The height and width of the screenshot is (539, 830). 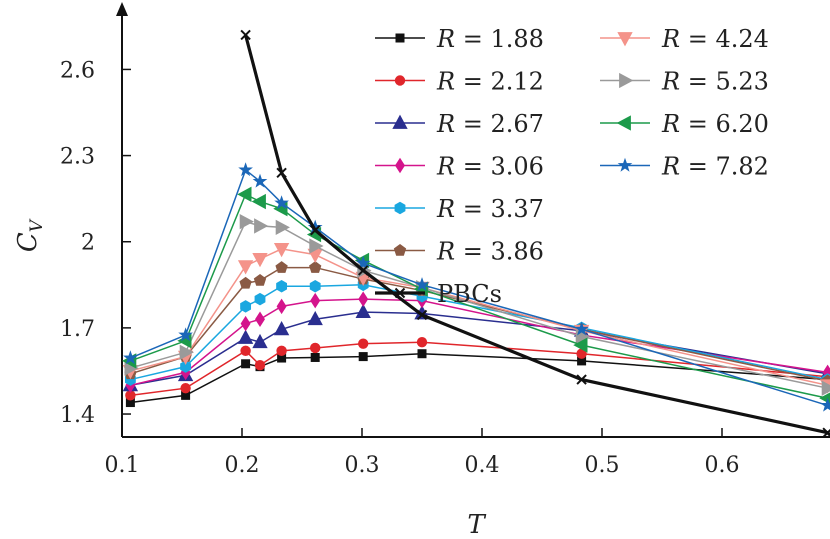 What do you see at coordinates (722, 465) in the screenshot?
I see `x-tick-label: 0.6` at bounding box center [722, 465].